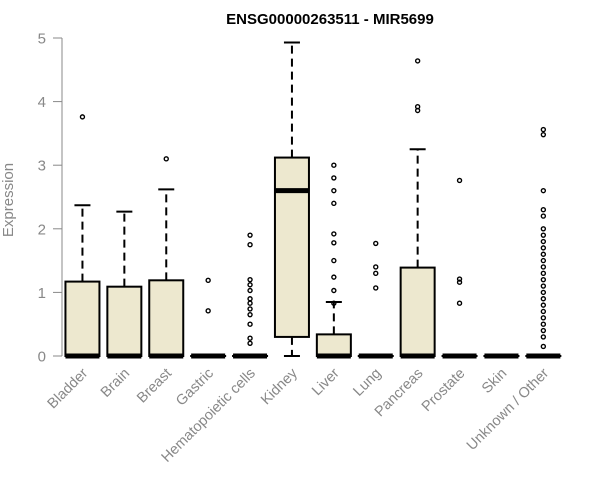  I want to click on box-prostate, so click(459, 268).